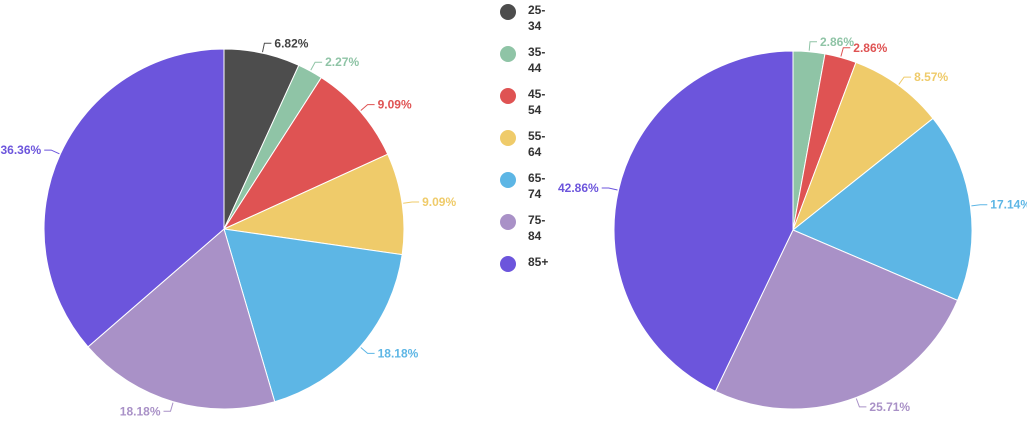  Describe the element at coordinates (537, 60) in the screenshot. I see `legend-label: 35-44` at that location.